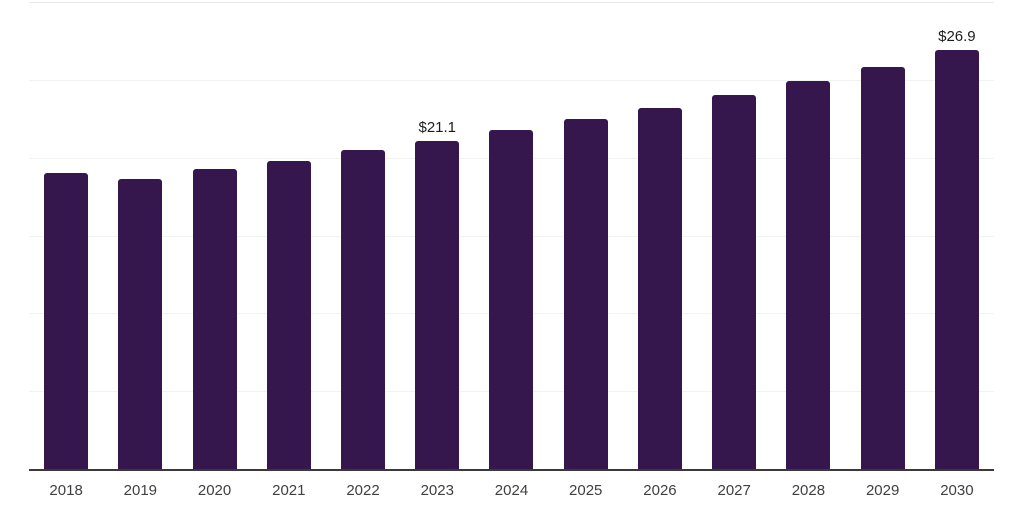  What do you see at coordinates (808, 275) in the screenshot?
I see `bar-2028` at bounding box center [808, 275].